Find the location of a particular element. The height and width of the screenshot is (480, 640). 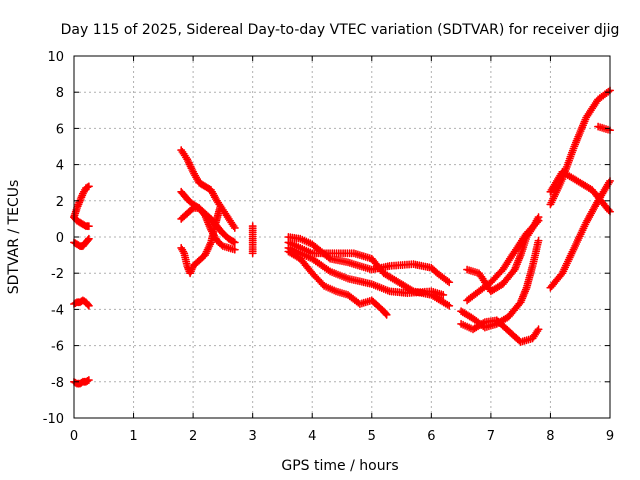

x-tick-label: 3 is located at coordinates (253, 436).